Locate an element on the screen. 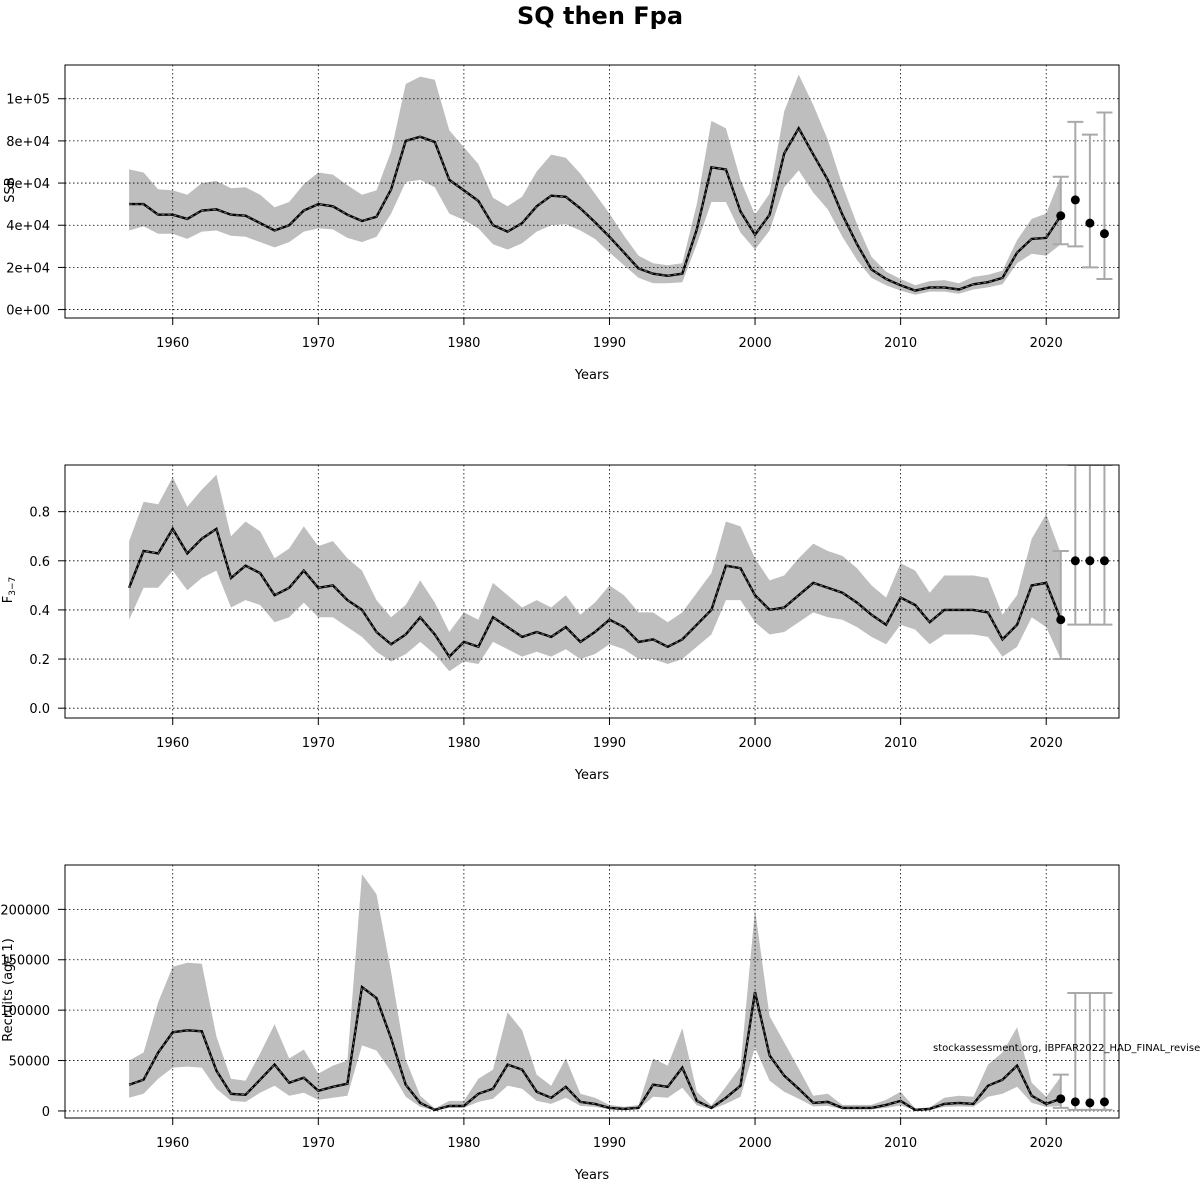  y-tick-label: 200000 is located at coordinates (25, 910).